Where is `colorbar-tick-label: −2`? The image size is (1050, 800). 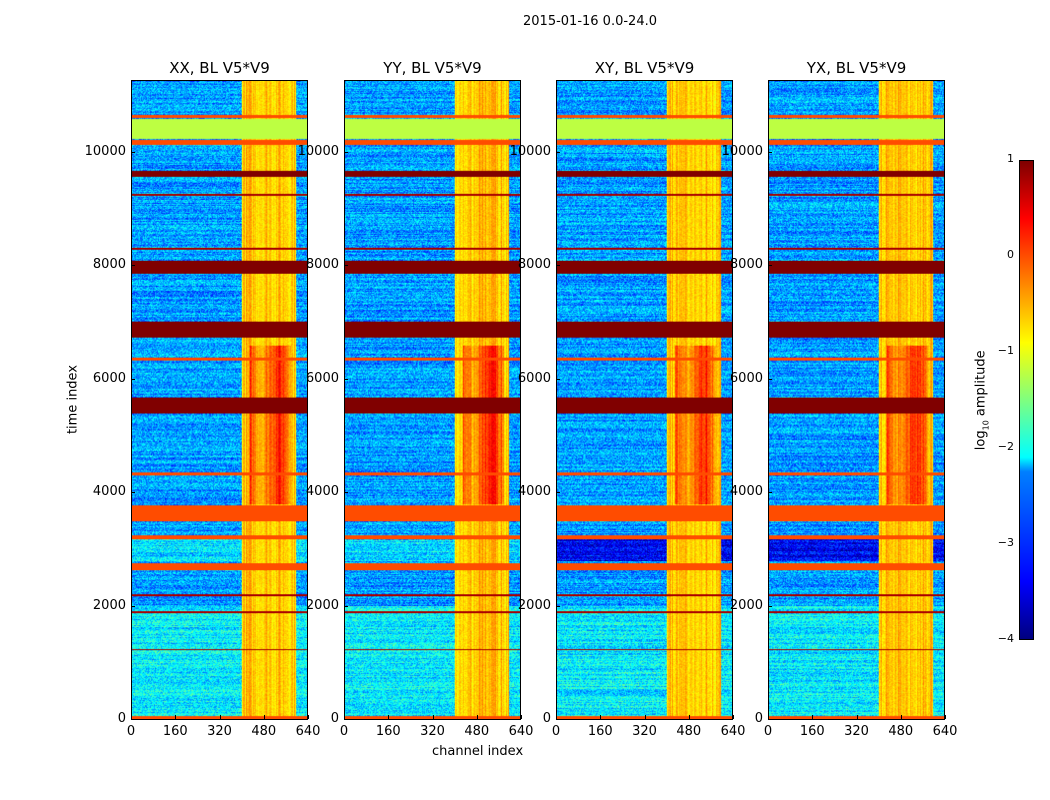 colorbar-tick-label: −2 is located at coordinates (1005, 446).